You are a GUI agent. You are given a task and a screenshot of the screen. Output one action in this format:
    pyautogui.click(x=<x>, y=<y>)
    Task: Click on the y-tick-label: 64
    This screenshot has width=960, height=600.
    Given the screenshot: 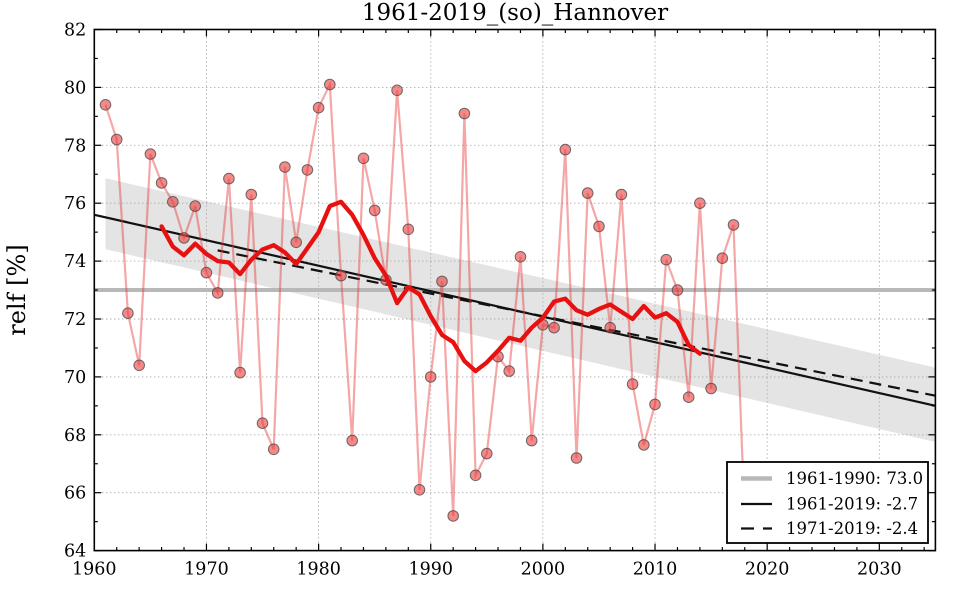 What is the action you would take?
    pyautogui.click(x=75, y=552)
    